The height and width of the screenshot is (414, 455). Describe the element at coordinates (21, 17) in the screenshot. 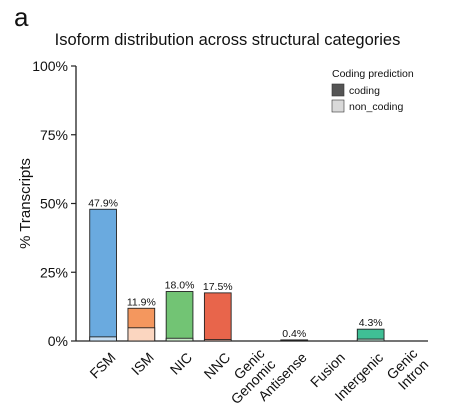

I see `panel-label: a` at that location.